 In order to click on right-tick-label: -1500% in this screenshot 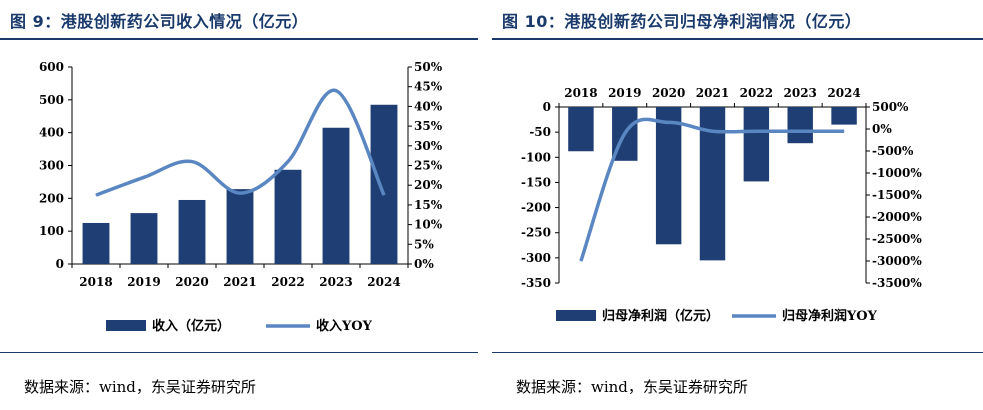, I will do `click(897, 195)`.